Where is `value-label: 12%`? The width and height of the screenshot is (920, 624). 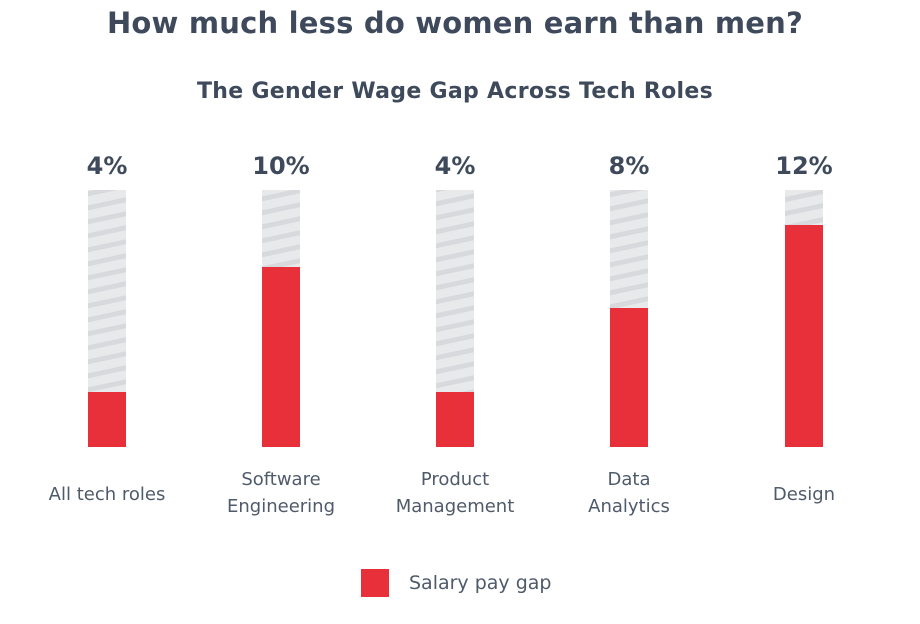
value-label: 12% is located at coordinates (803, 166).